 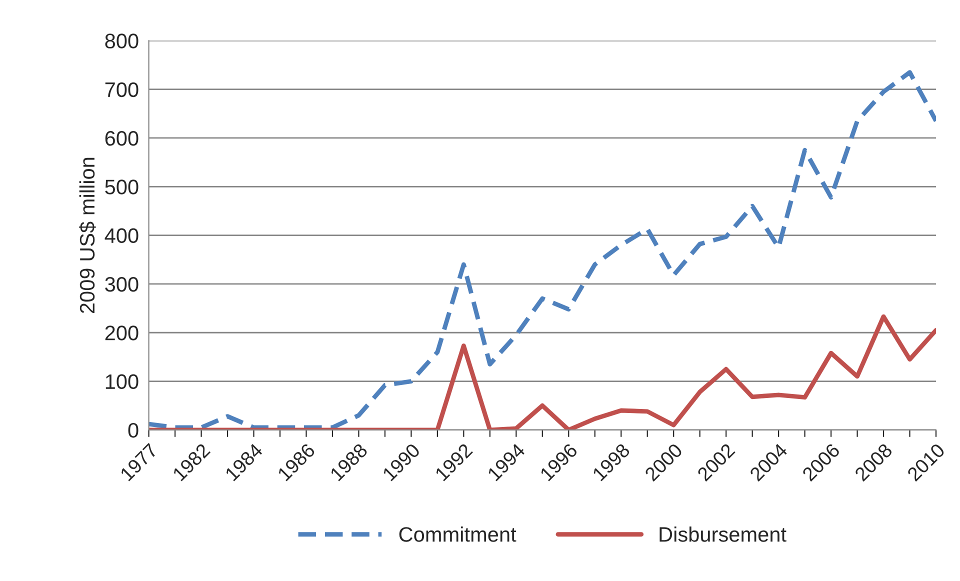 I want to click on y-tick-label: 200, so click(x=121, y=333).